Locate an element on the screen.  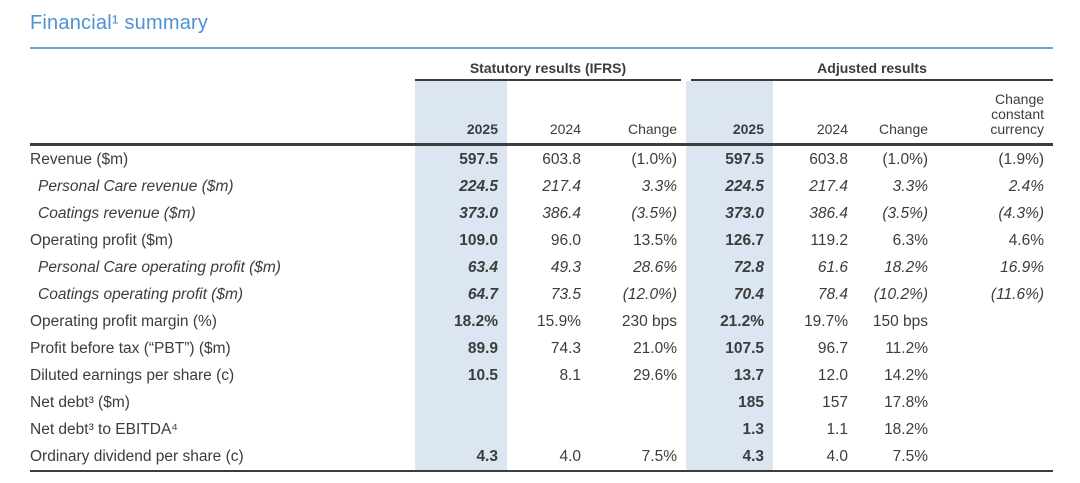
col-header-adjusted-change: Change is located at coordinates (897, 113).